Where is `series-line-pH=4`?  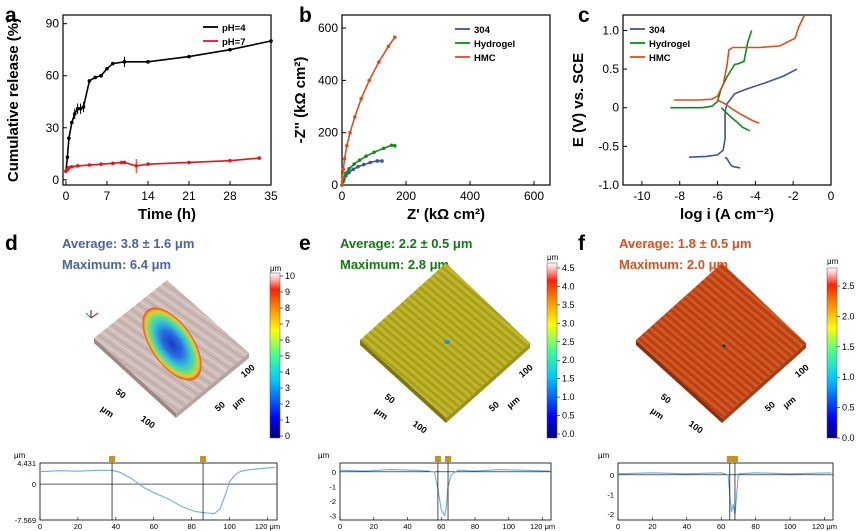
series-line-pH=4 is located at coordinates (168, 106).